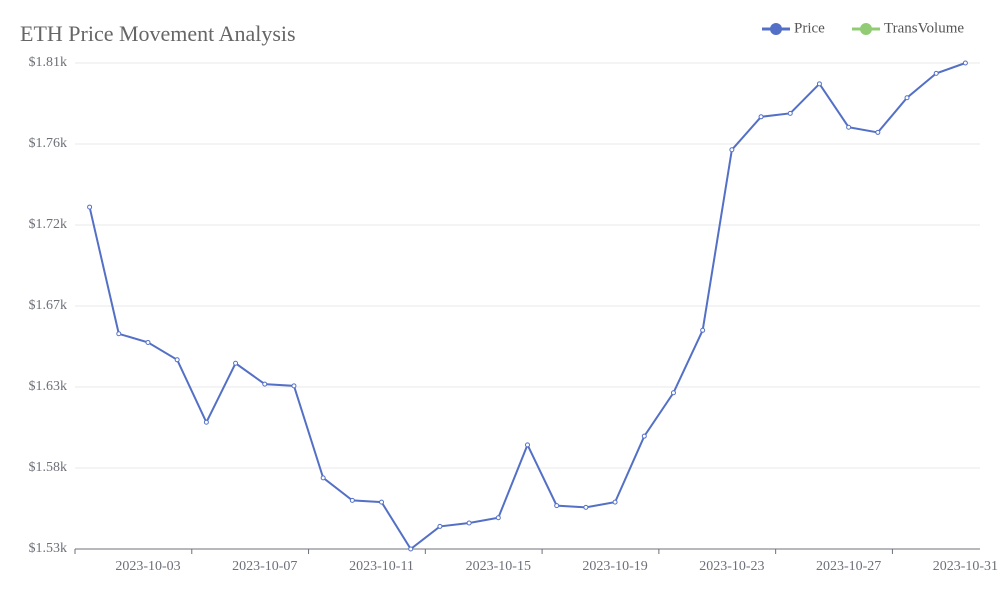 The width and height of the screenshot is (1000, 600). Describe the element at coordinates (158, 33) in the screenshot. I see `chart-title: ETH Price Movement Analysis` at that location.